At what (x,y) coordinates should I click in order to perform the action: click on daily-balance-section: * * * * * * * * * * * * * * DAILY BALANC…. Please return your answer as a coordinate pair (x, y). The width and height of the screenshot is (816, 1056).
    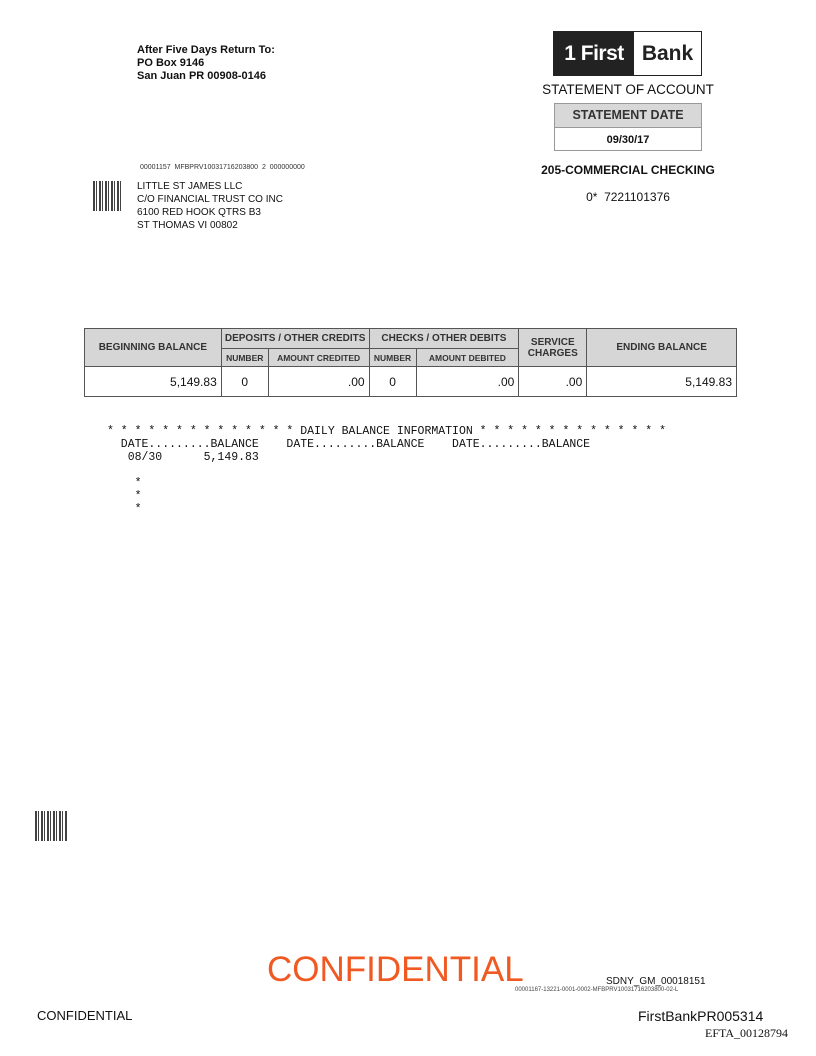
    Looking at the image, I should click on (386, 470).